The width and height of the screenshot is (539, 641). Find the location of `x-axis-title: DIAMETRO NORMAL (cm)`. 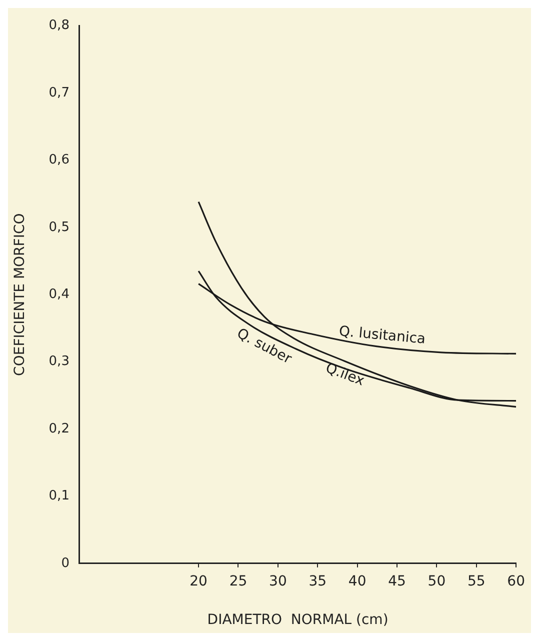

x-axis-title: DIAMETRO NORMAL (cm) is located at coordinates (297, 620).